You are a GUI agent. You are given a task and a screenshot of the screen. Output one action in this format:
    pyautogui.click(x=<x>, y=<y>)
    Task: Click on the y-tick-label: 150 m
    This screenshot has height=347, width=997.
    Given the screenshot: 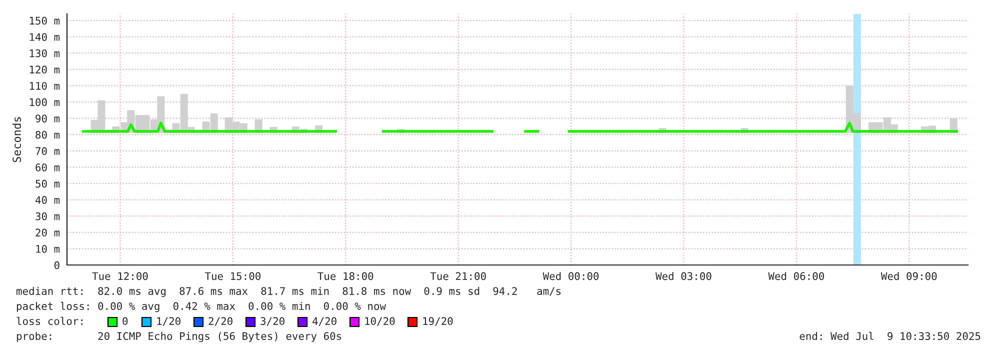 What is the action you would take?
    pyautogui.click(x=45, y=20)
    